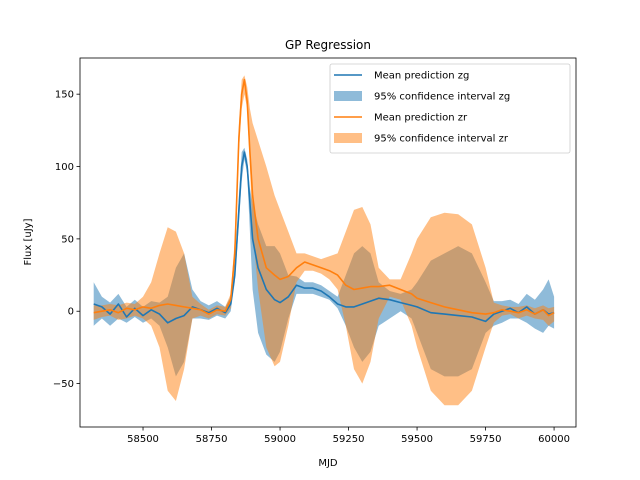 This screenshot has width=640, height=480. What do you see at coordinates (64, 167) in the screenshot?
I see `y-tick-label: 100` at bounding box center [64, 167].